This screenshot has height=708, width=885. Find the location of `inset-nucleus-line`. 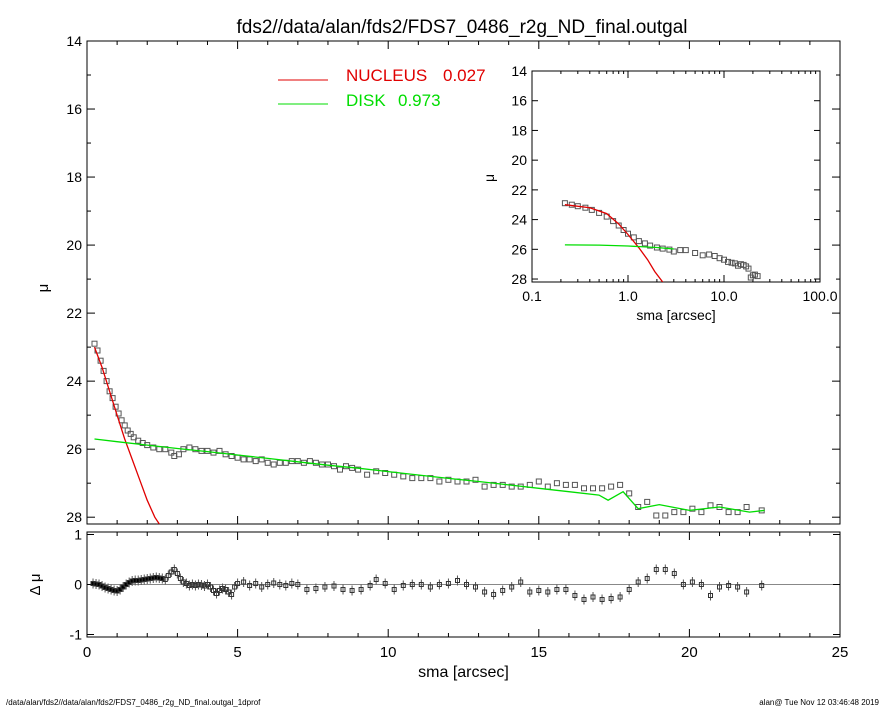

inset-nucleus-line is located at coordinates (614, 243).